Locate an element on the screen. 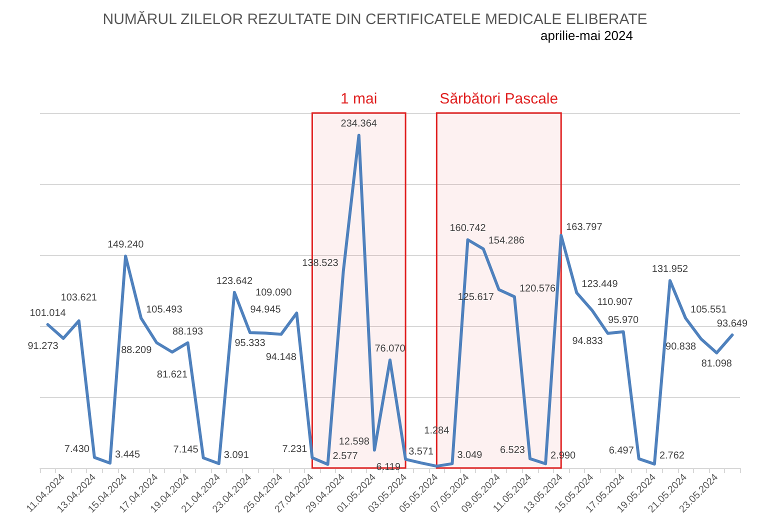  data-label: 123.449 is located at coordinates (600, 284).